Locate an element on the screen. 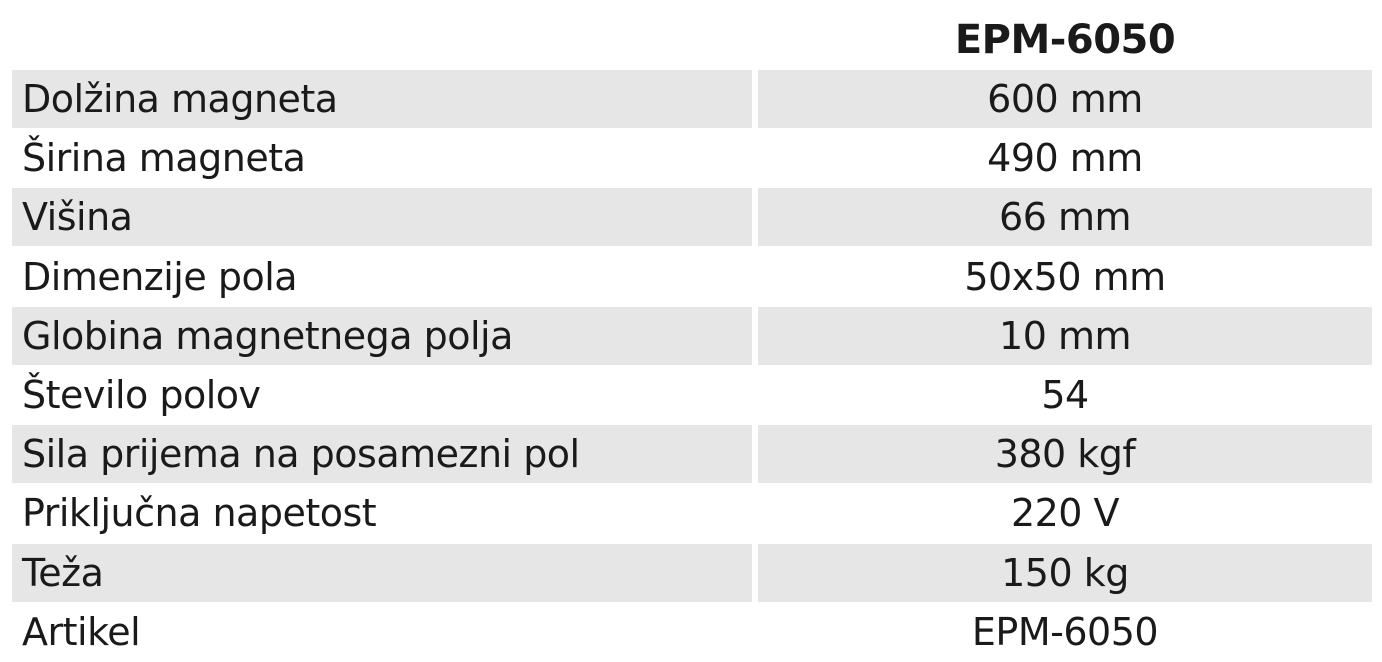  row-value: 10 mm is located at coordinates (1065, 335).